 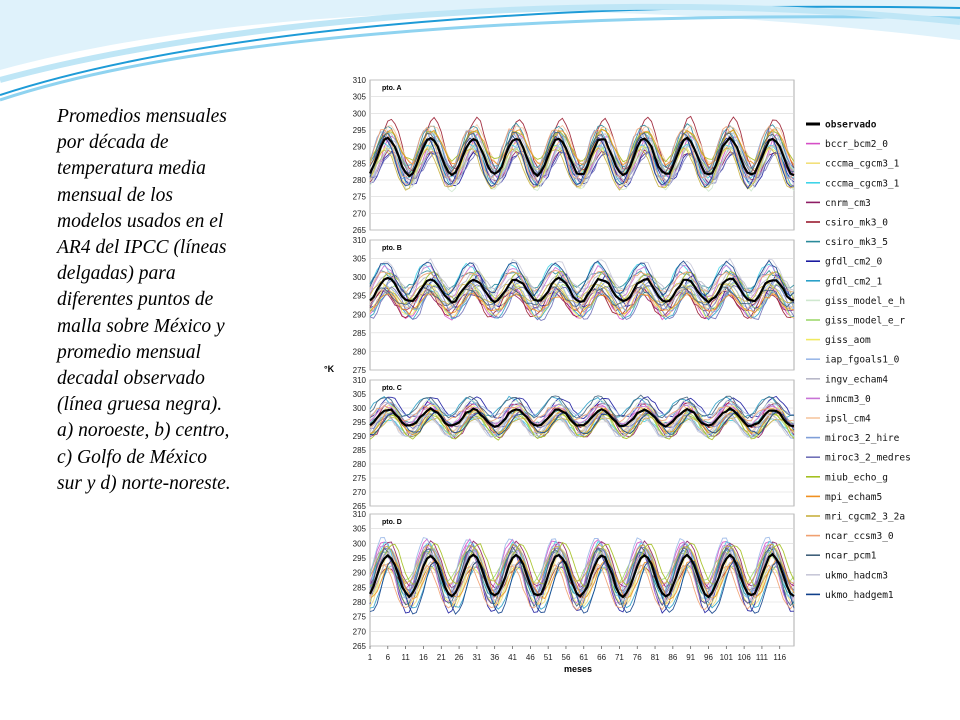 I want to click on caption-line: temperatura media, so click(x=131, y=169).